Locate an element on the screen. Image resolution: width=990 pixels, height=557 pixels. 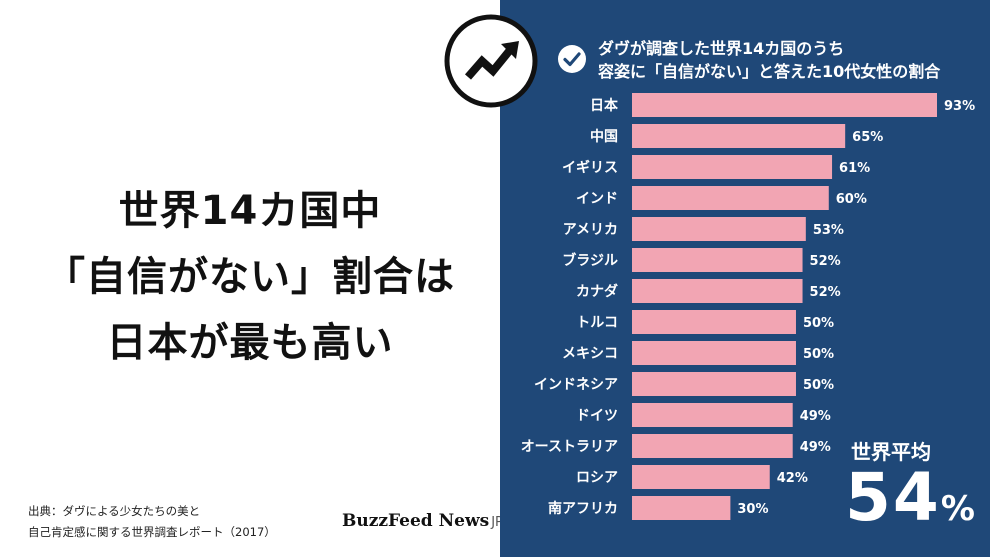
category-label: カナダ is located at coordinates (597, 291).